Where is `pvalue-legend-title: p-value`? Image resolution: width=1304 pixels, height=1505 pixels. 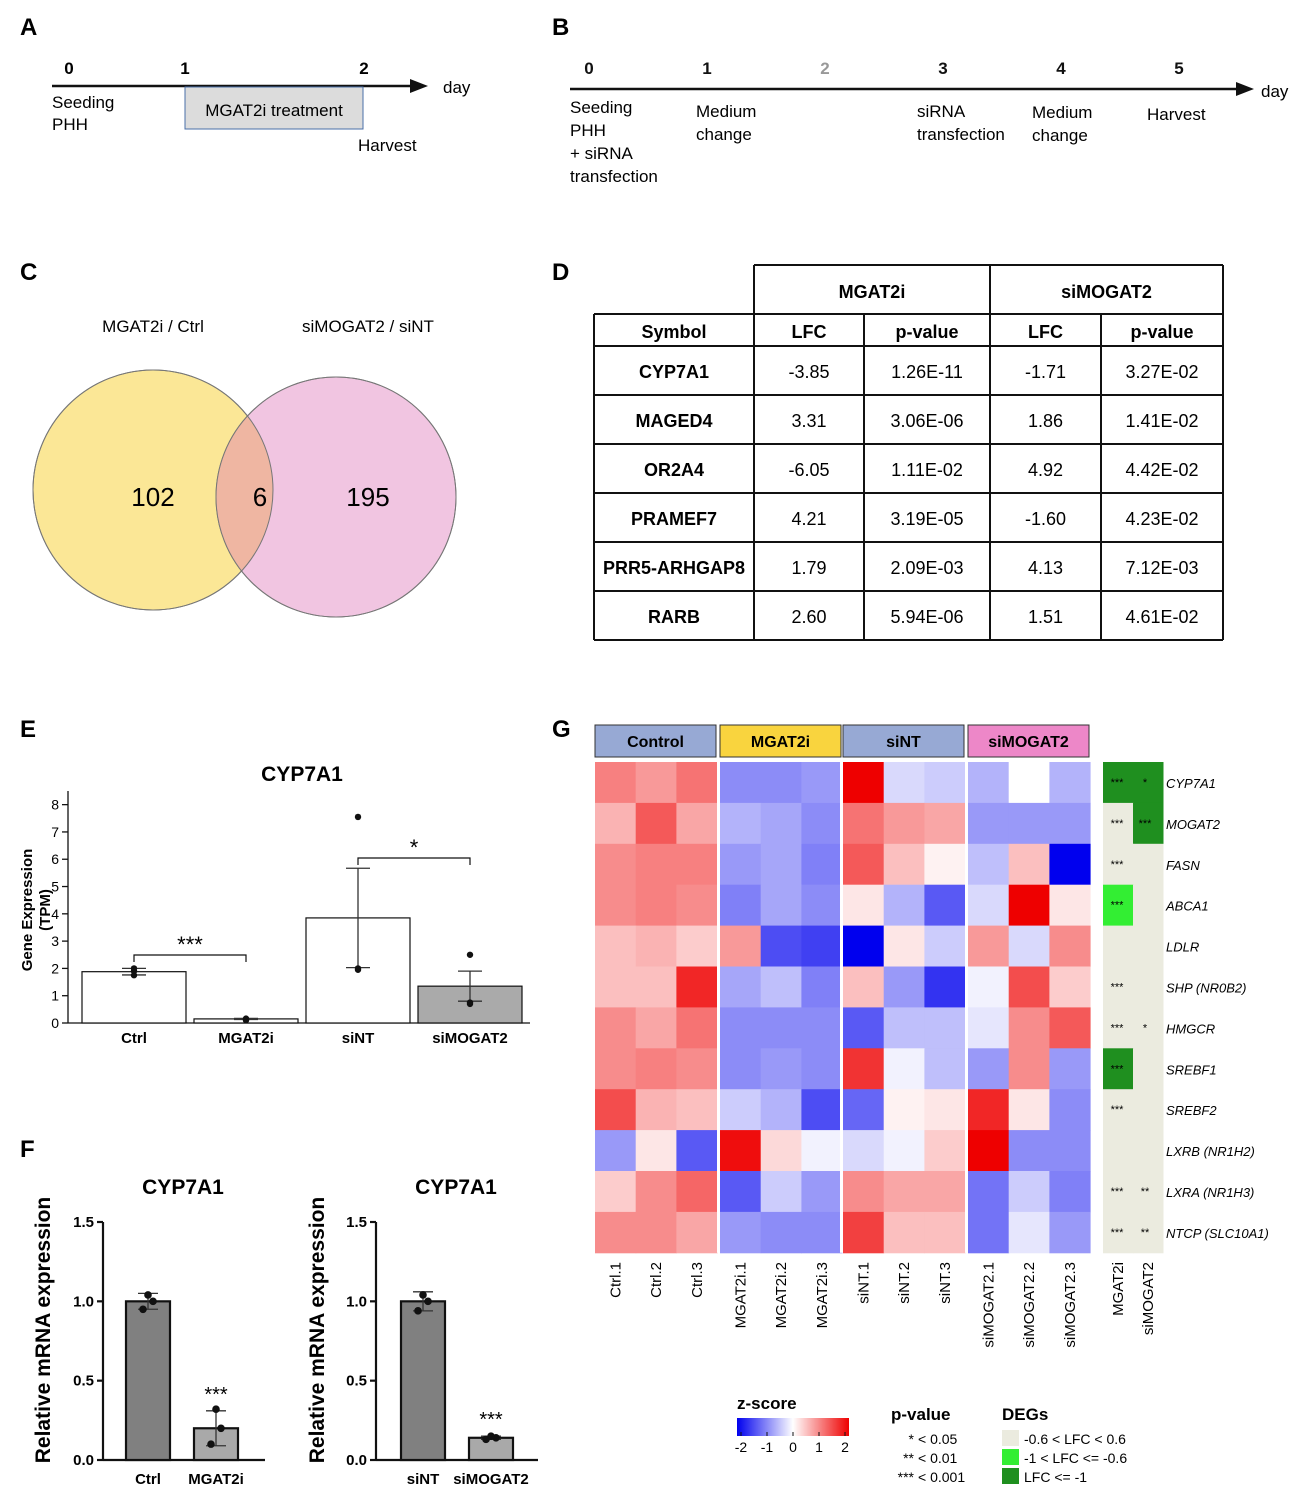
pvalue-legend-title: p-value is located at coordinates (921, 1414).